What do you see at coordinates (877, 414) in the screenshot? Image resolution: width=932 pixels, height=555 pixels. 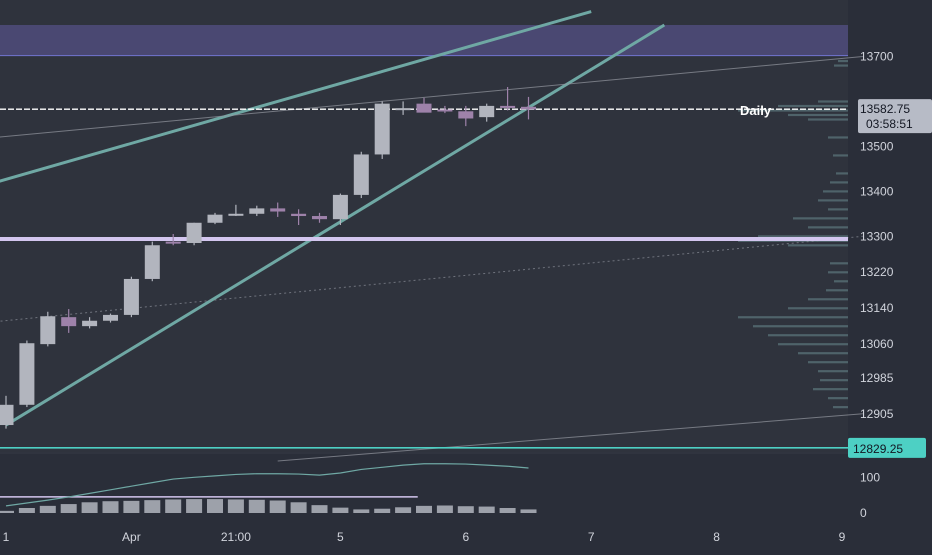 I see `y-tick-label: 12905` at bounding box center [877, 414].